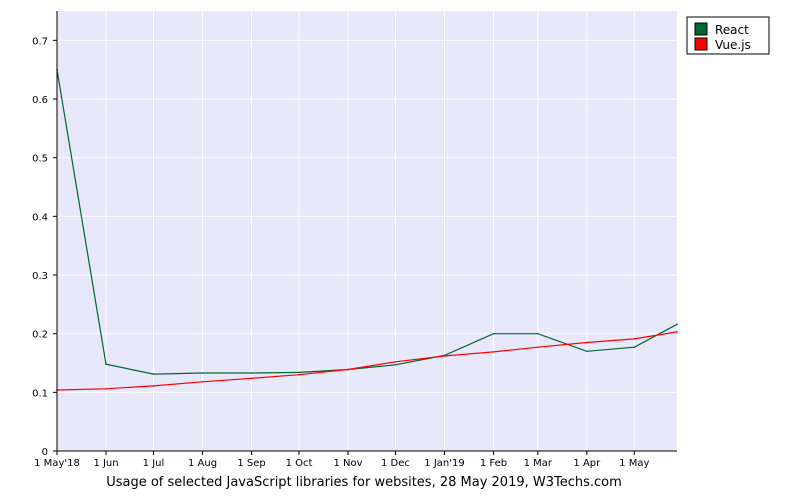  Describe the element at coordinates (40, 41) in the screenshot. I see `y-tick-label: 0.7` at that location.